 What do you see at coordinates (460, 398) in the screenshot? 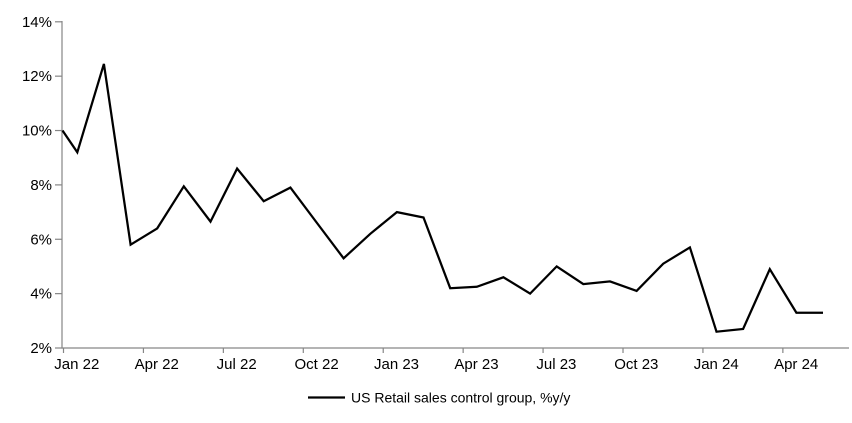
I see `legend-label: US Retail sales control group, %y/y` at bounding box center [460, 398].